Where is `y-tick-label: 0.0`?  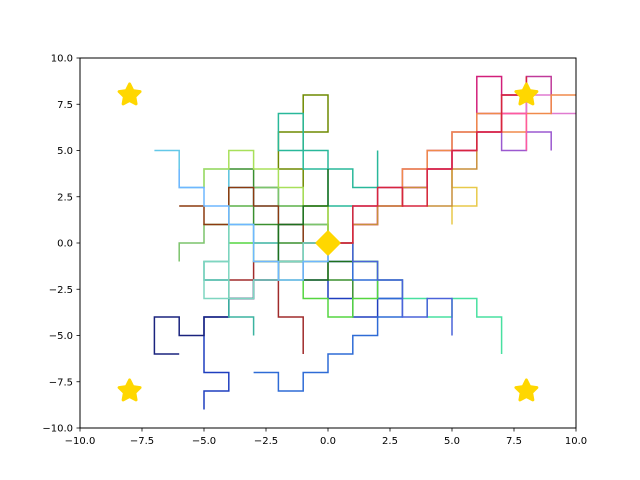 y-tick-label: 0.0 is located at coordinates (65, 244).